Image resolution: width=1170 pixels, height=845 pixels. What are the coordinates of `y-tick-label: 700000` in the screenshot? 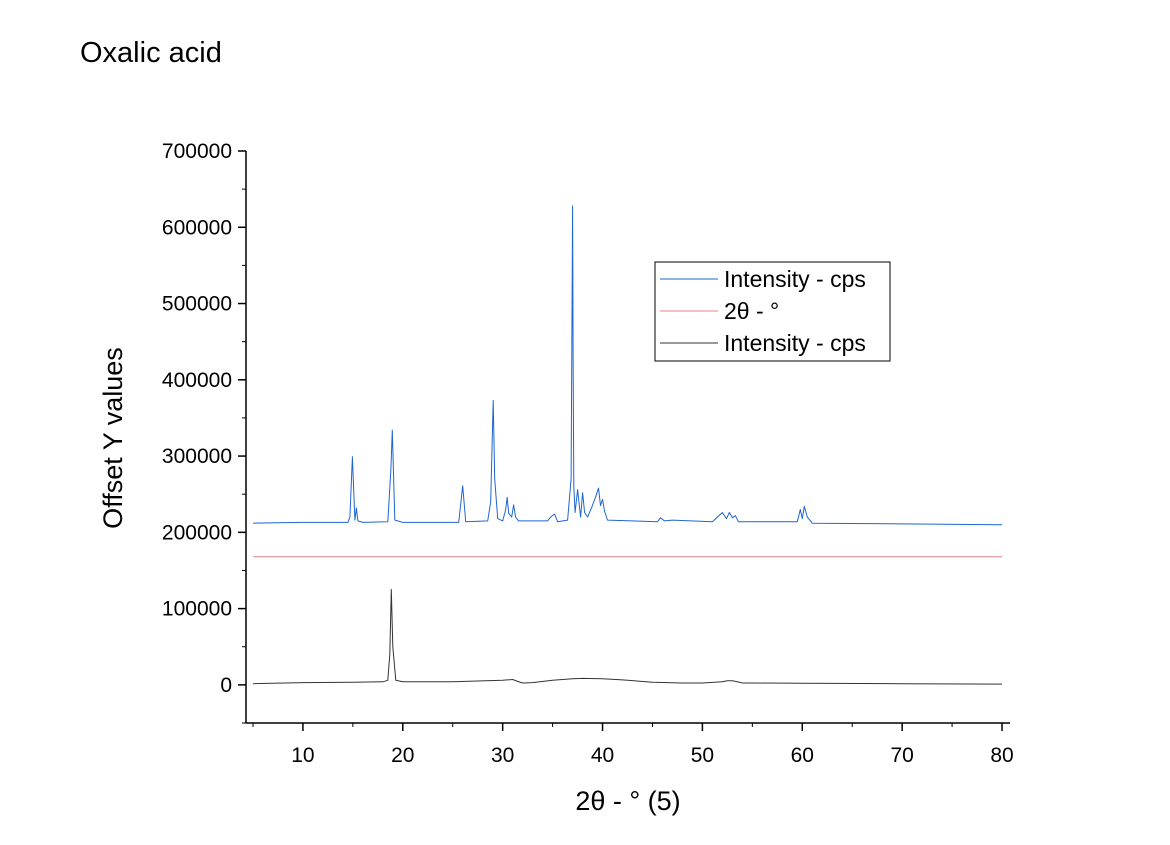 It's located at (197, 151).